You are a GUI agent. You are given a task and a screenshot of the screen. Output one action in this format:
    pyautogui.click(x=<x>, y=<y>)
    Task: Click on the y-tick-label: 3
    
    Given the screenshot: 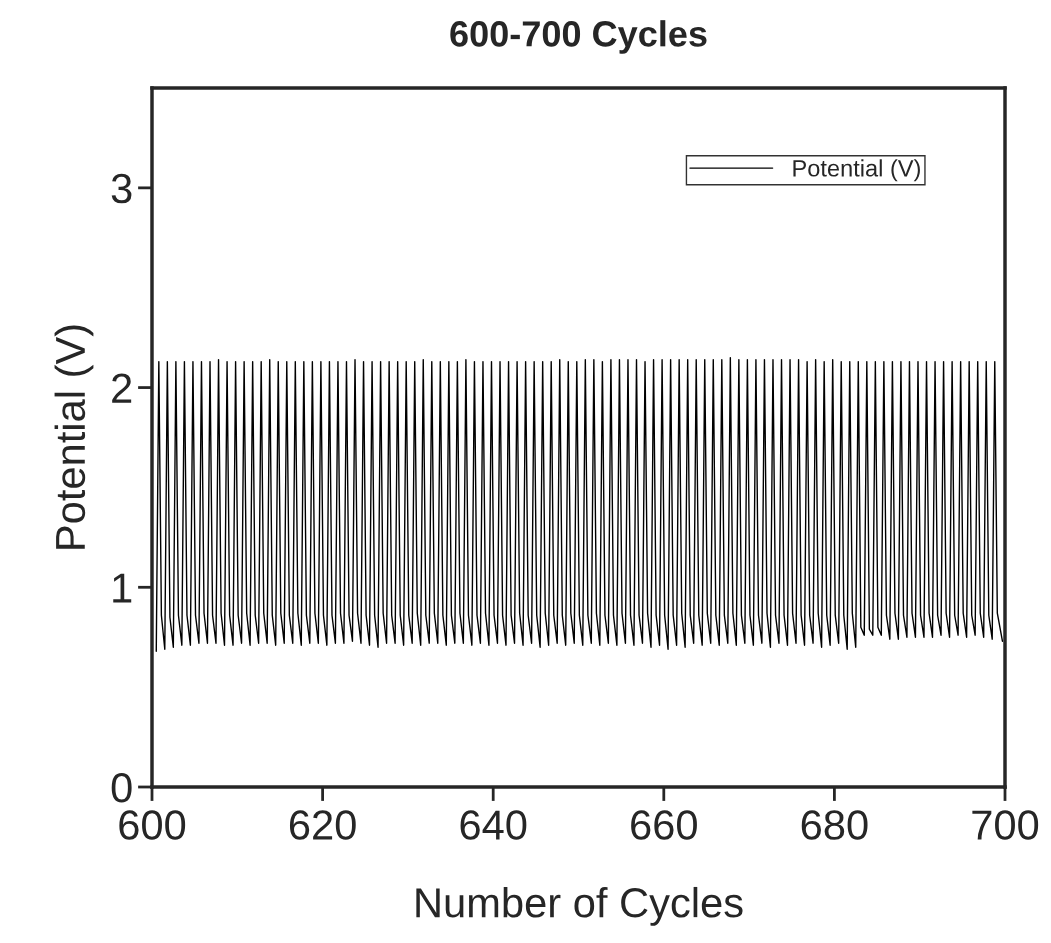 What is the action you would take?
    pyautogui.click(x=121, y=188)
    